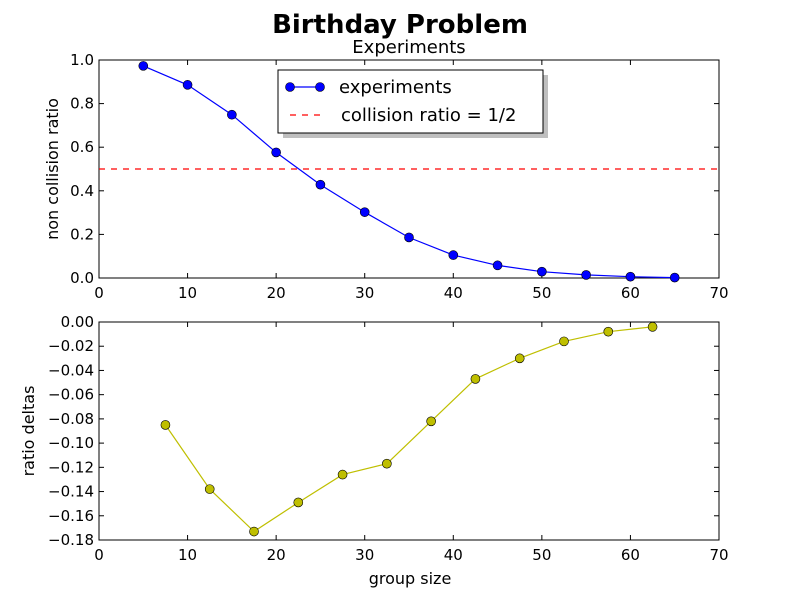  What do you see at coordinates (99, 555) in the screenshot?
I see `bottom-x-tick-label: 0` at bounding box center [99, 555].